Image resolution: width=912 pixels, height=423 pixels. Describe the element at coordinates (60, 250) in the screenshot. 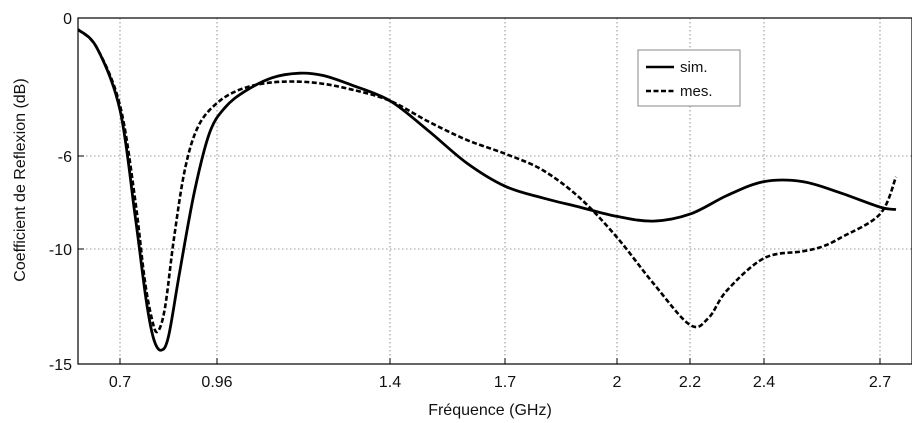

I see `y-tick-label: -10` at that location.